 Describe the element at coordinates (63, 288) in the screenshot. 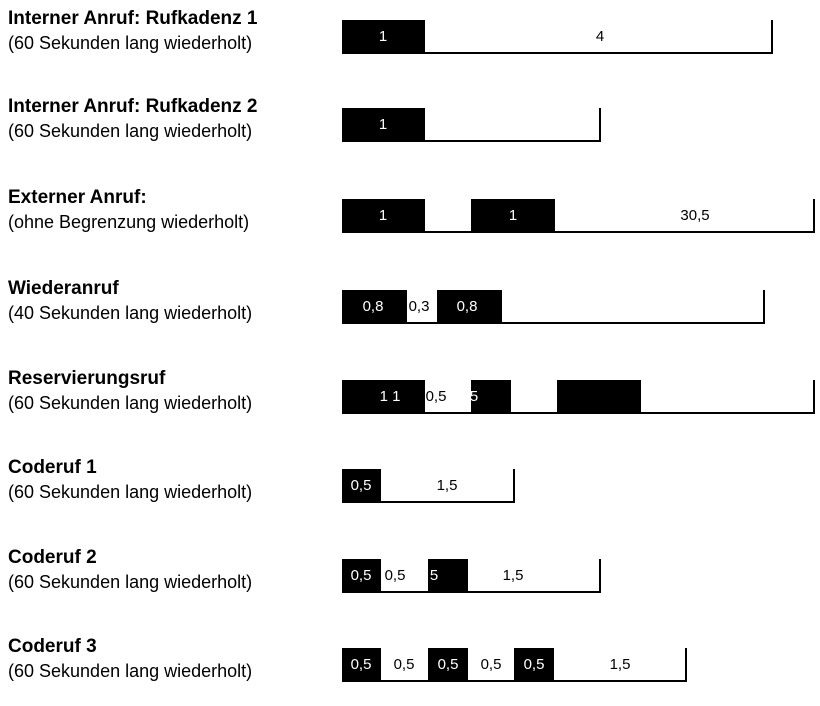

I see `cadence-title: Wiederanruf` at that location.